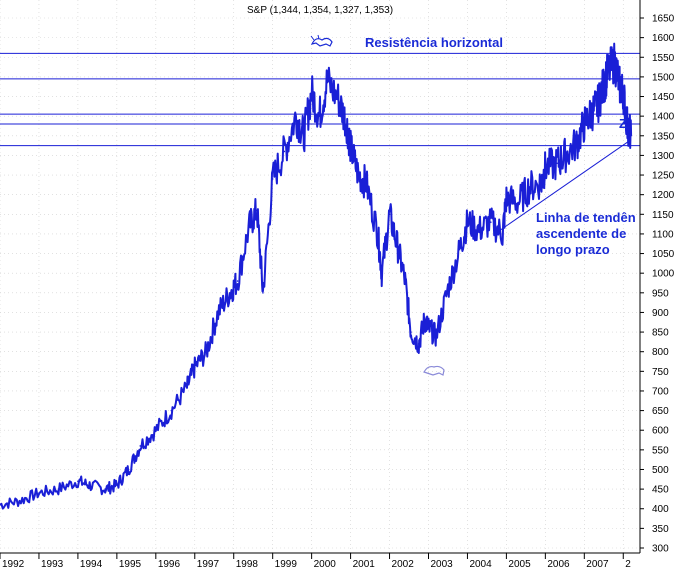 This screenshot has height=570, width=679. What do you see at coordinates (660, 490) in the screenshot?
I see `y-tick-label-24: 450` at bounding box center [660, 490].